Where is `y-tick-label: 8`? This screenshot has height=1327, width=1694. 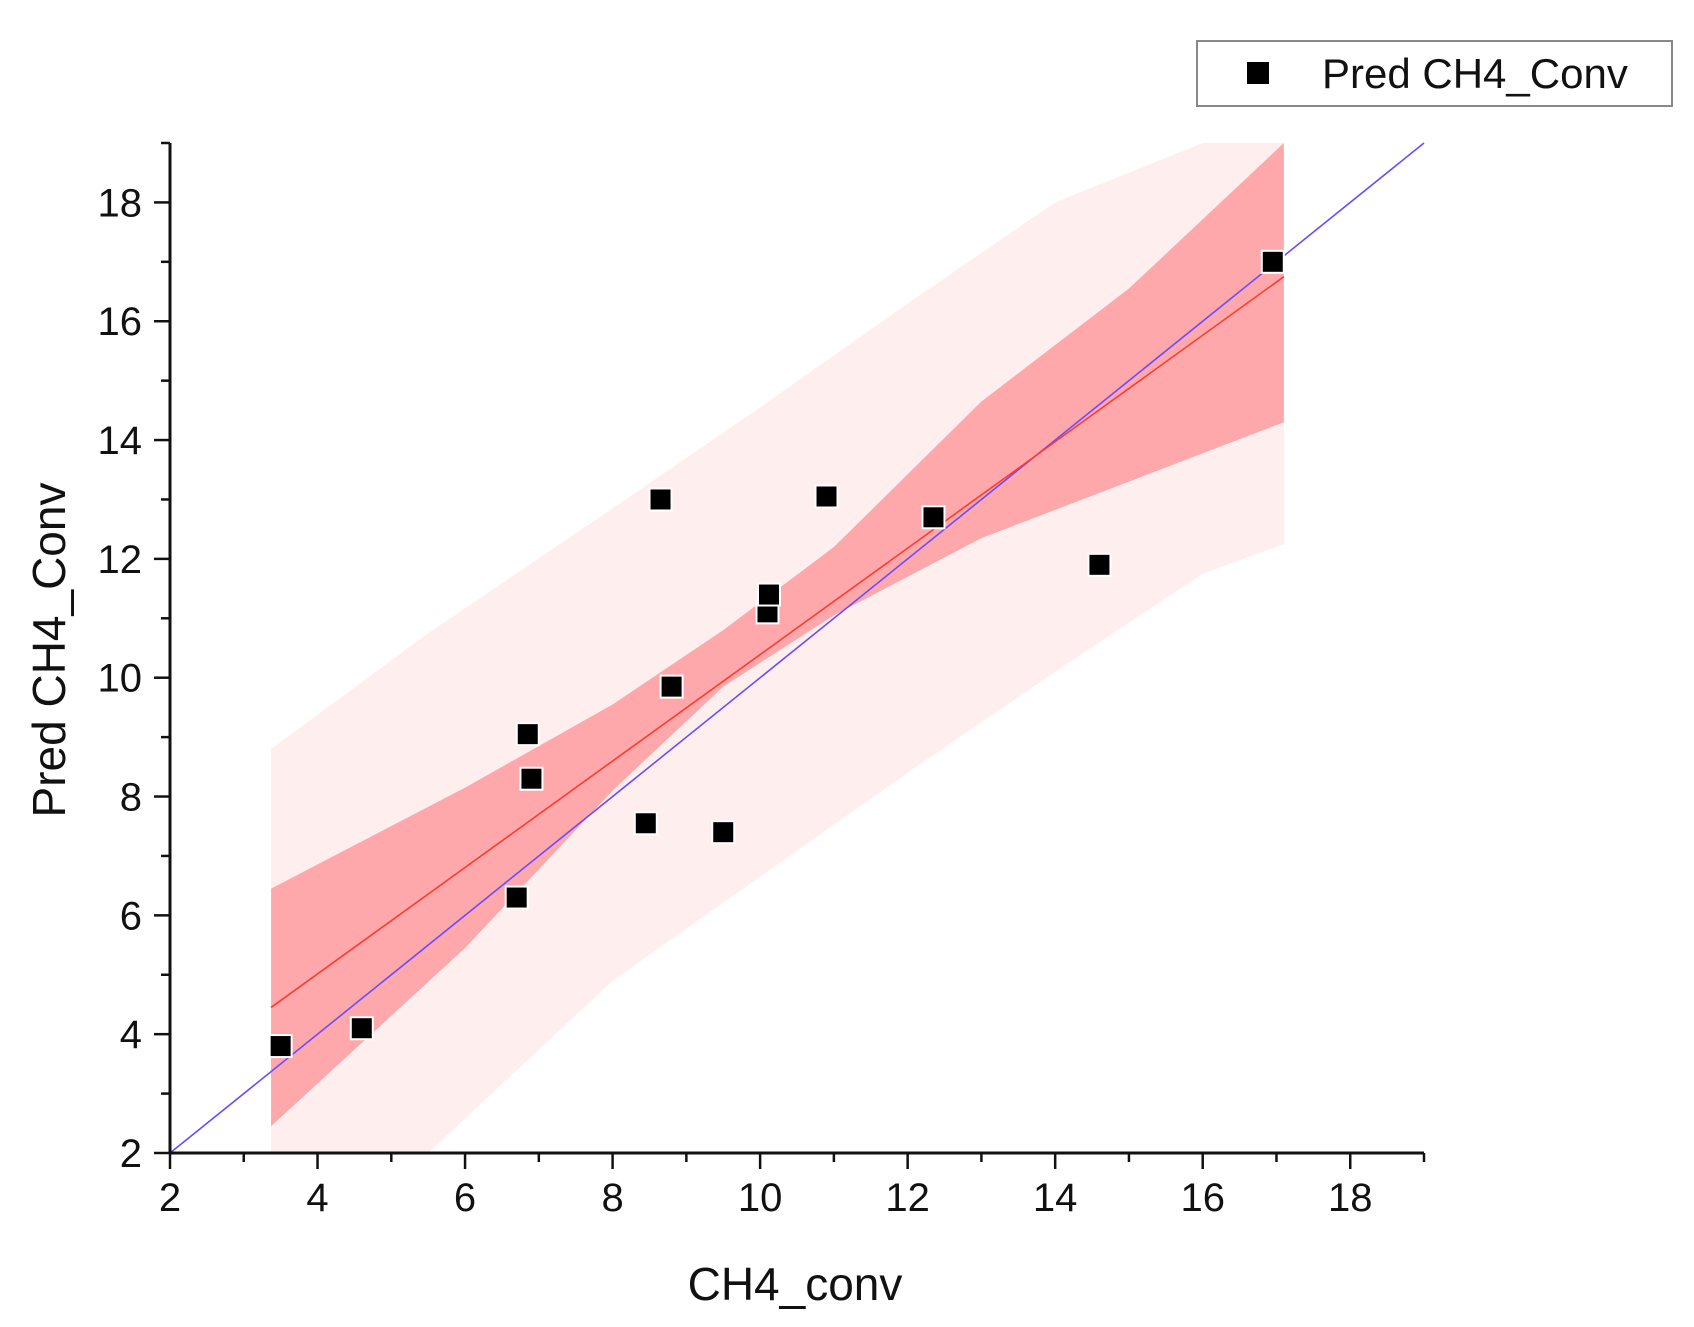
y-tick-label: 8 is located at coordinates (131, 798).